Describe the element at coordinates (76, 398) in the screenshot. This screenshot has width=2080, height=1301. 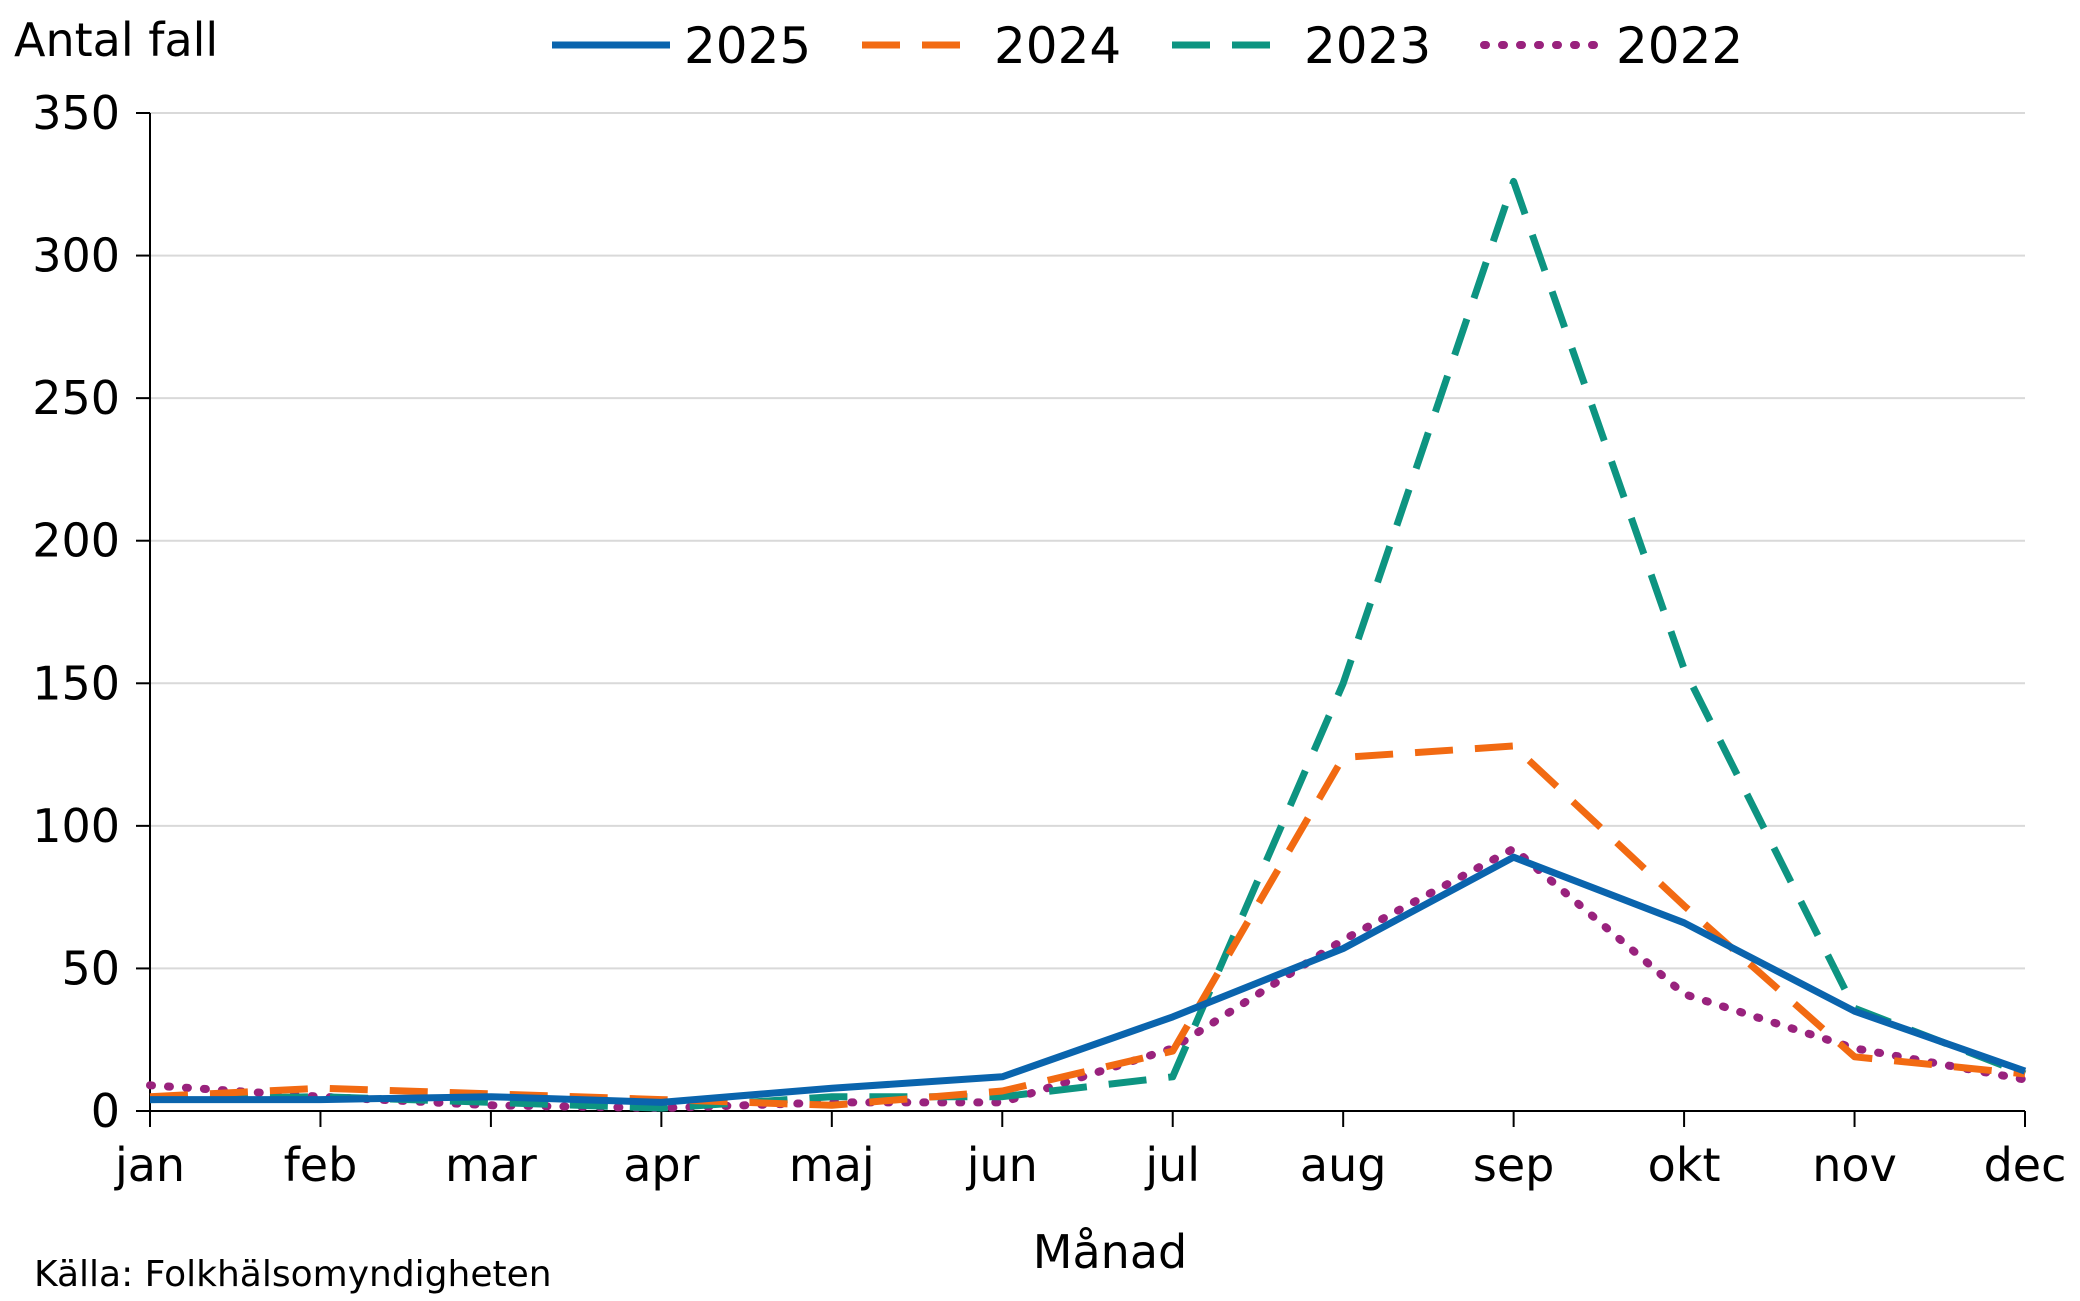
I see `y-tick-label-250: 250` at that location.